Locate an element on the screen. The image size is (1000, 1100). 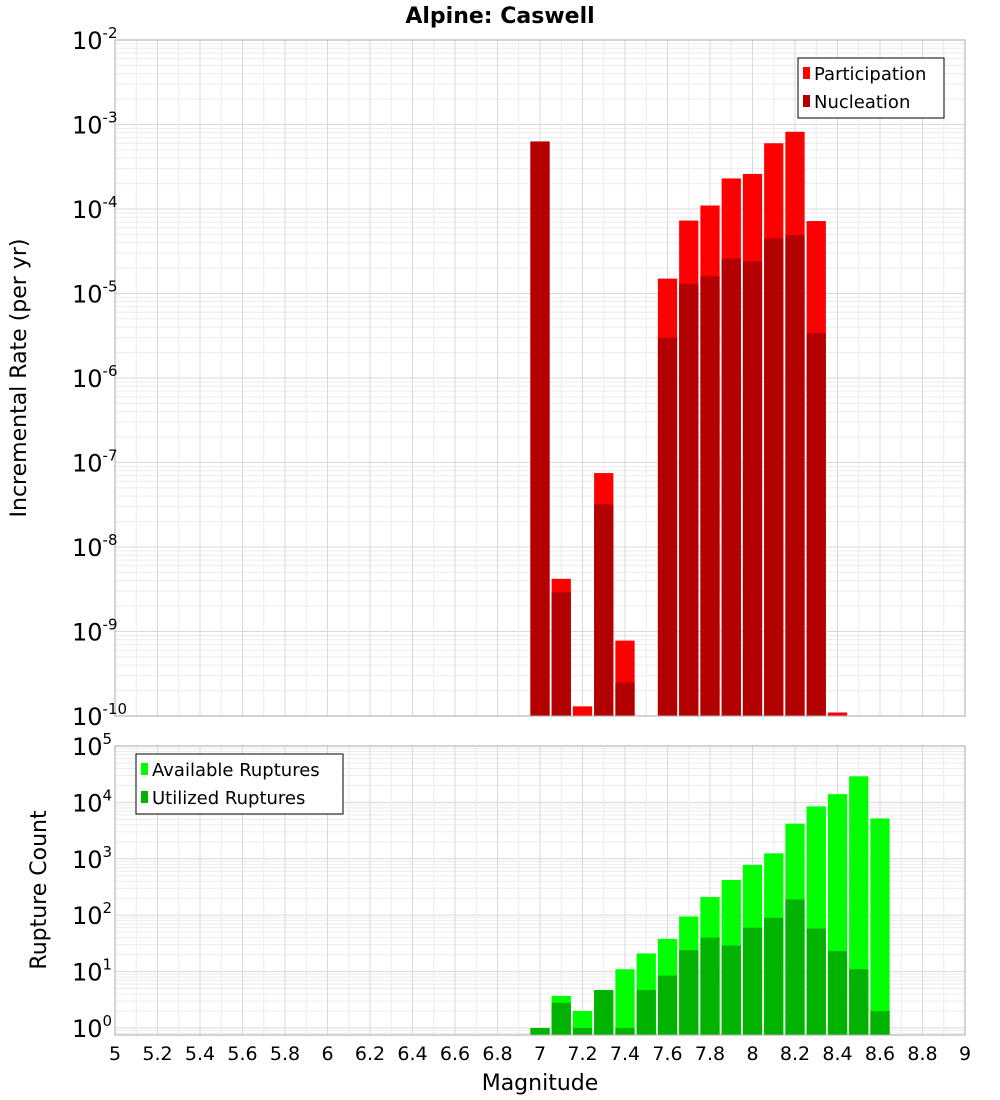
y-tick-label: 10⁰ is located at coordinates (92, 1027).